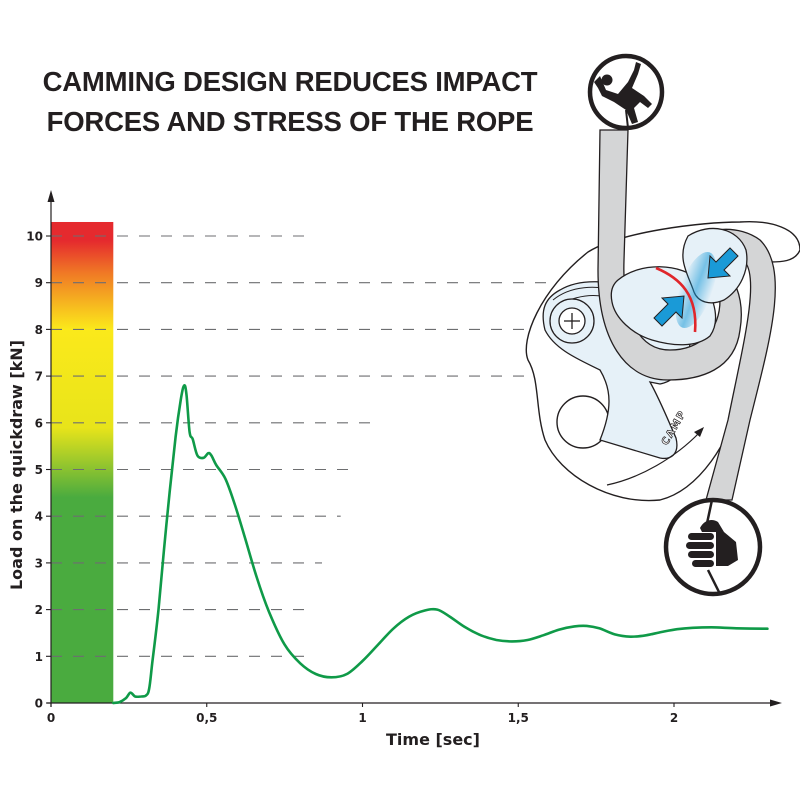 The width and height of the screenshot is (800, 800). Describe the element at coordinates (653, 458) in the screenshot. I see `rotation-arrow` at that location.